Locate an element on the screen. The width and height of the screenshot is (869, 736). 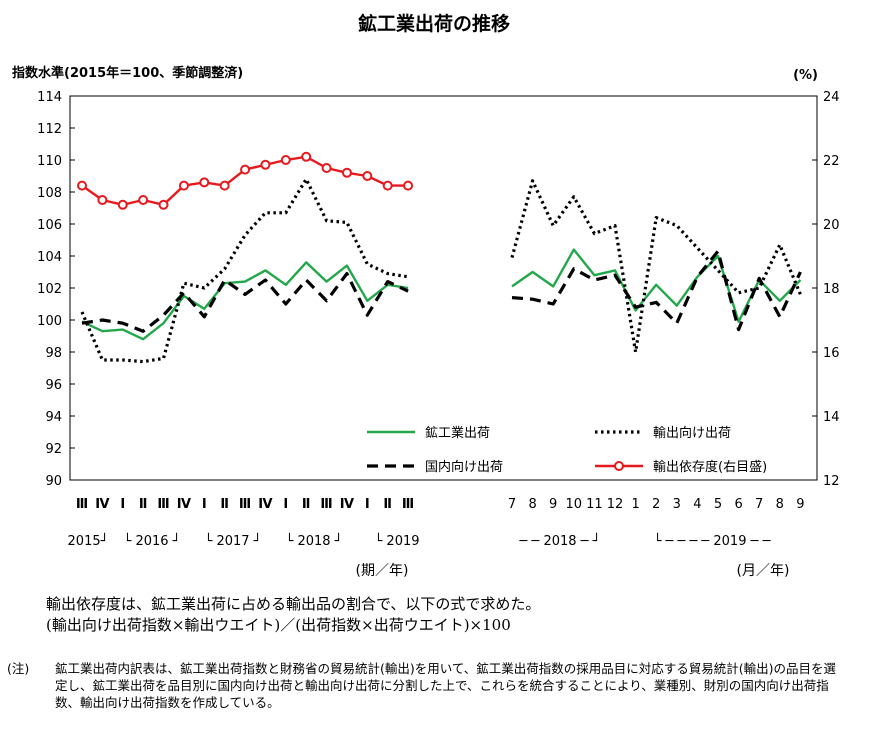
left-tick-label: 94 is located at coordinates (53, 417).